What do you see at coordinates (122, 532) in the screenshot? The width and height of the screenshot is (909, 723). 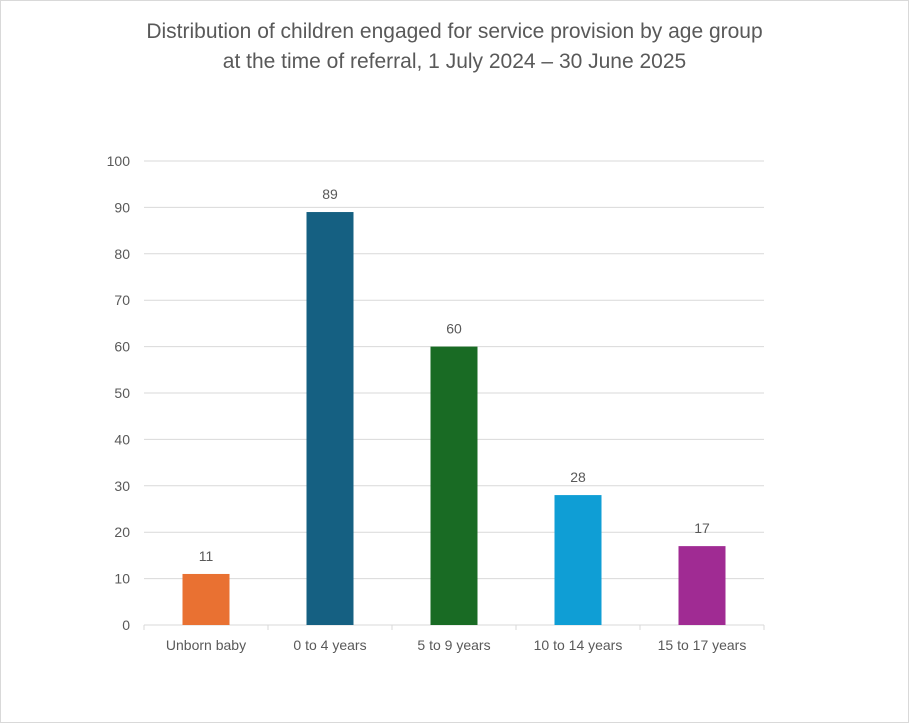 I see `y-tick-label: 20` at bounding box center [122, 532].